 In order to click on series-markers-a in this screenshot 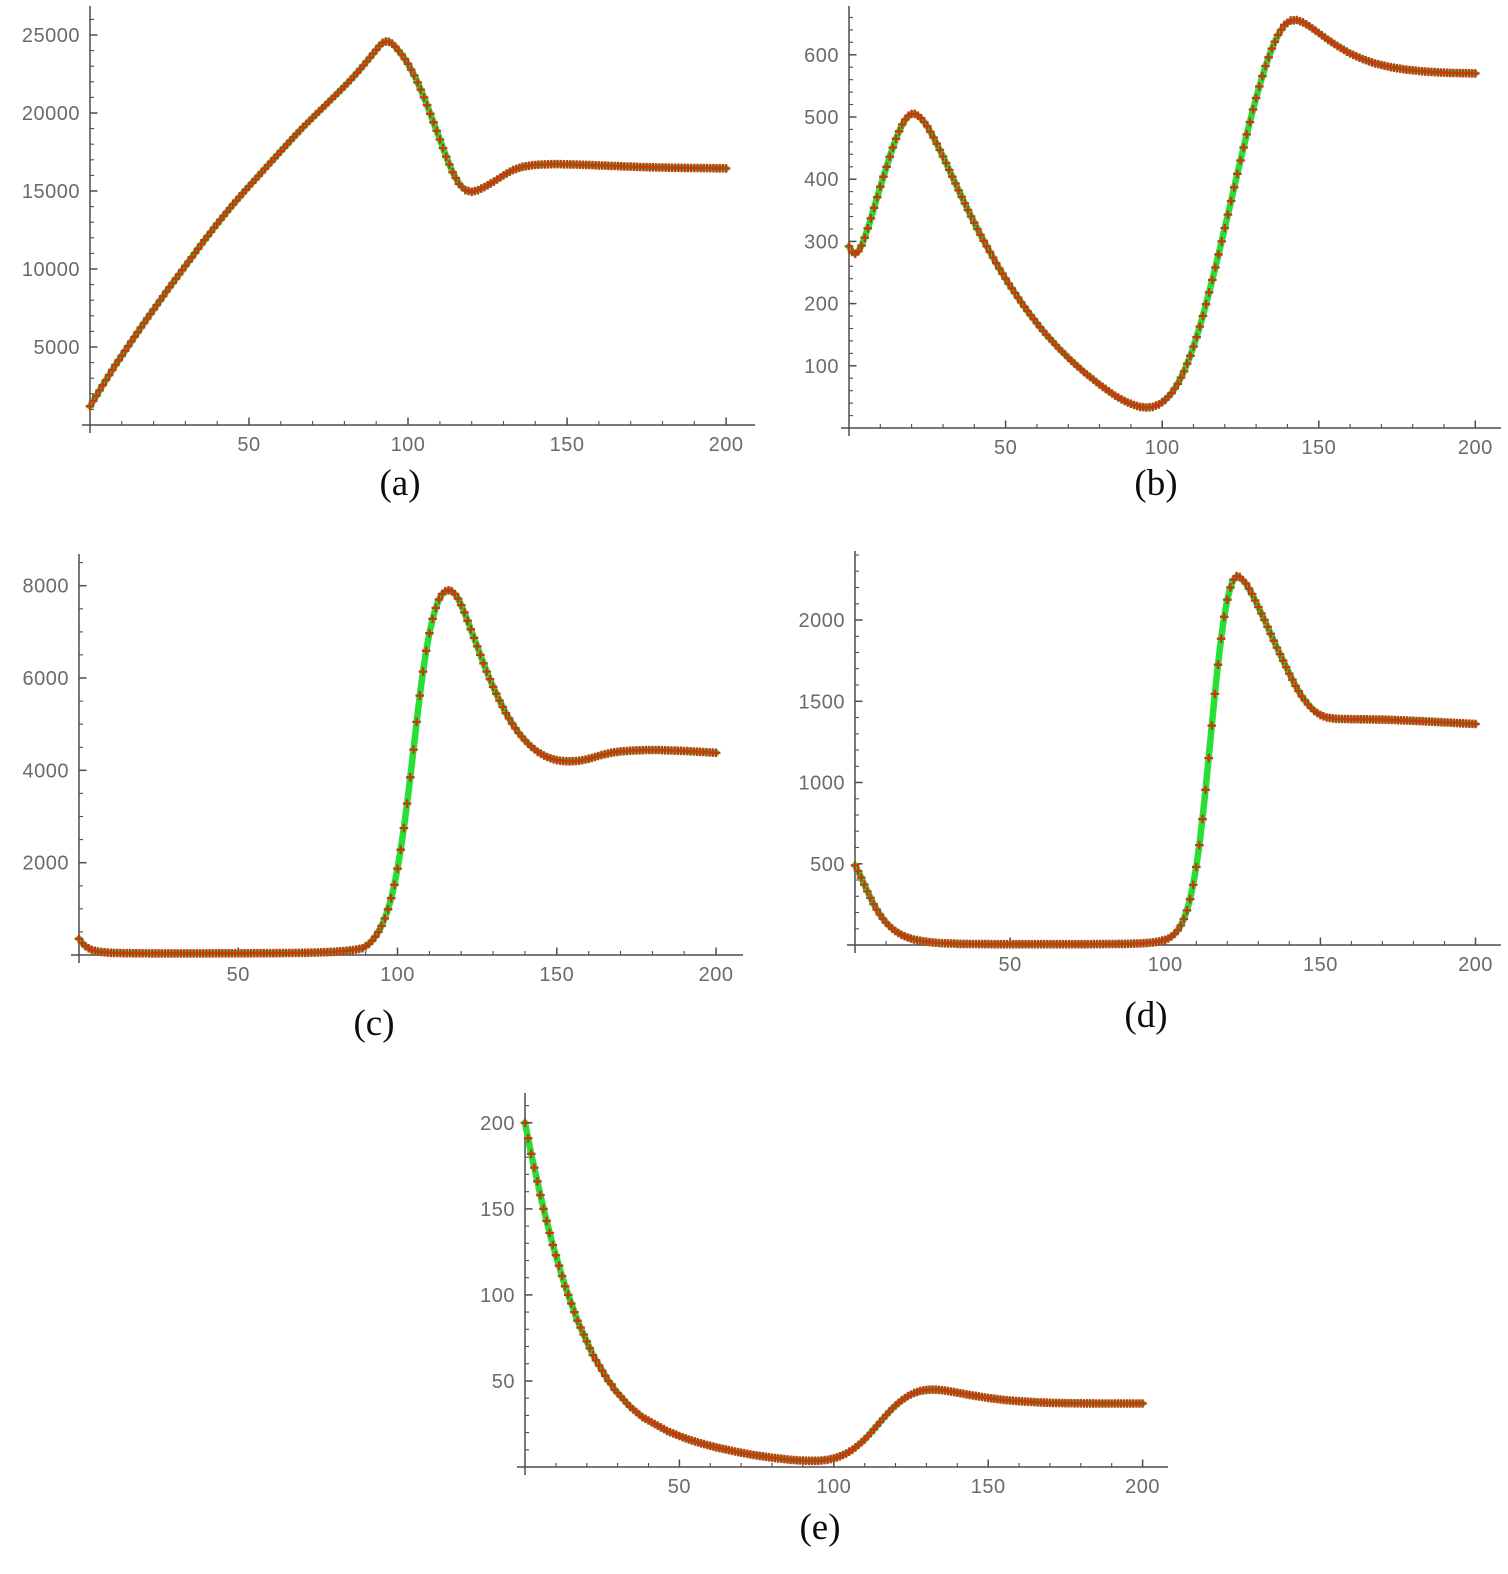, I will do `click(408, 224)`.